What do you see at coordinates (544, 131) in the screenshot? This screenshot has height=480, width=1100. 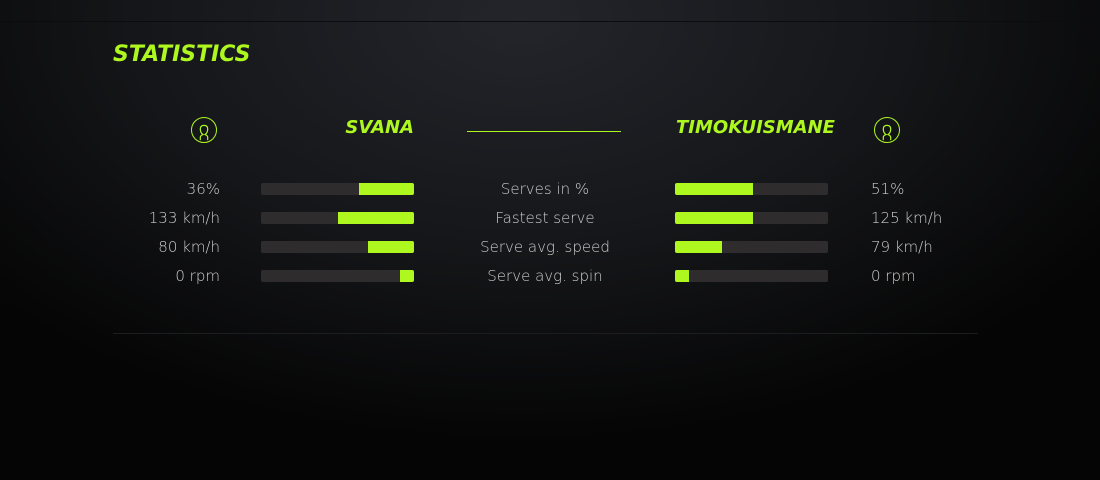 I see `center-divider` at bounding box center [544, 131].